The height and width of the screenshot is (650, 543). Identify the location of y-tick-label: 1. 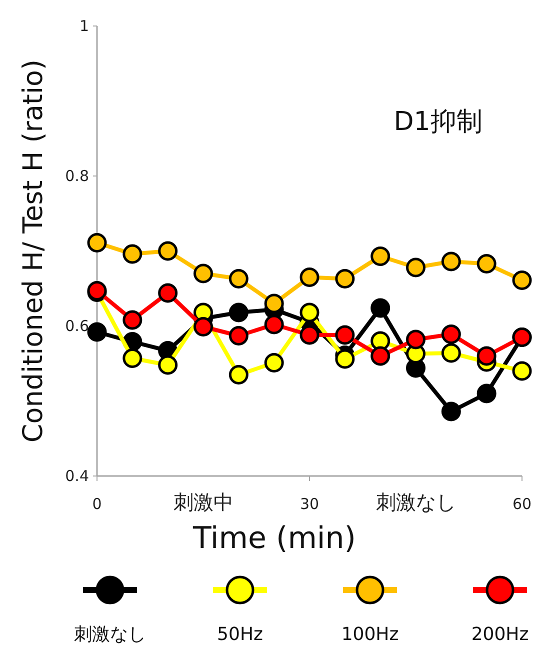
(84, 26).